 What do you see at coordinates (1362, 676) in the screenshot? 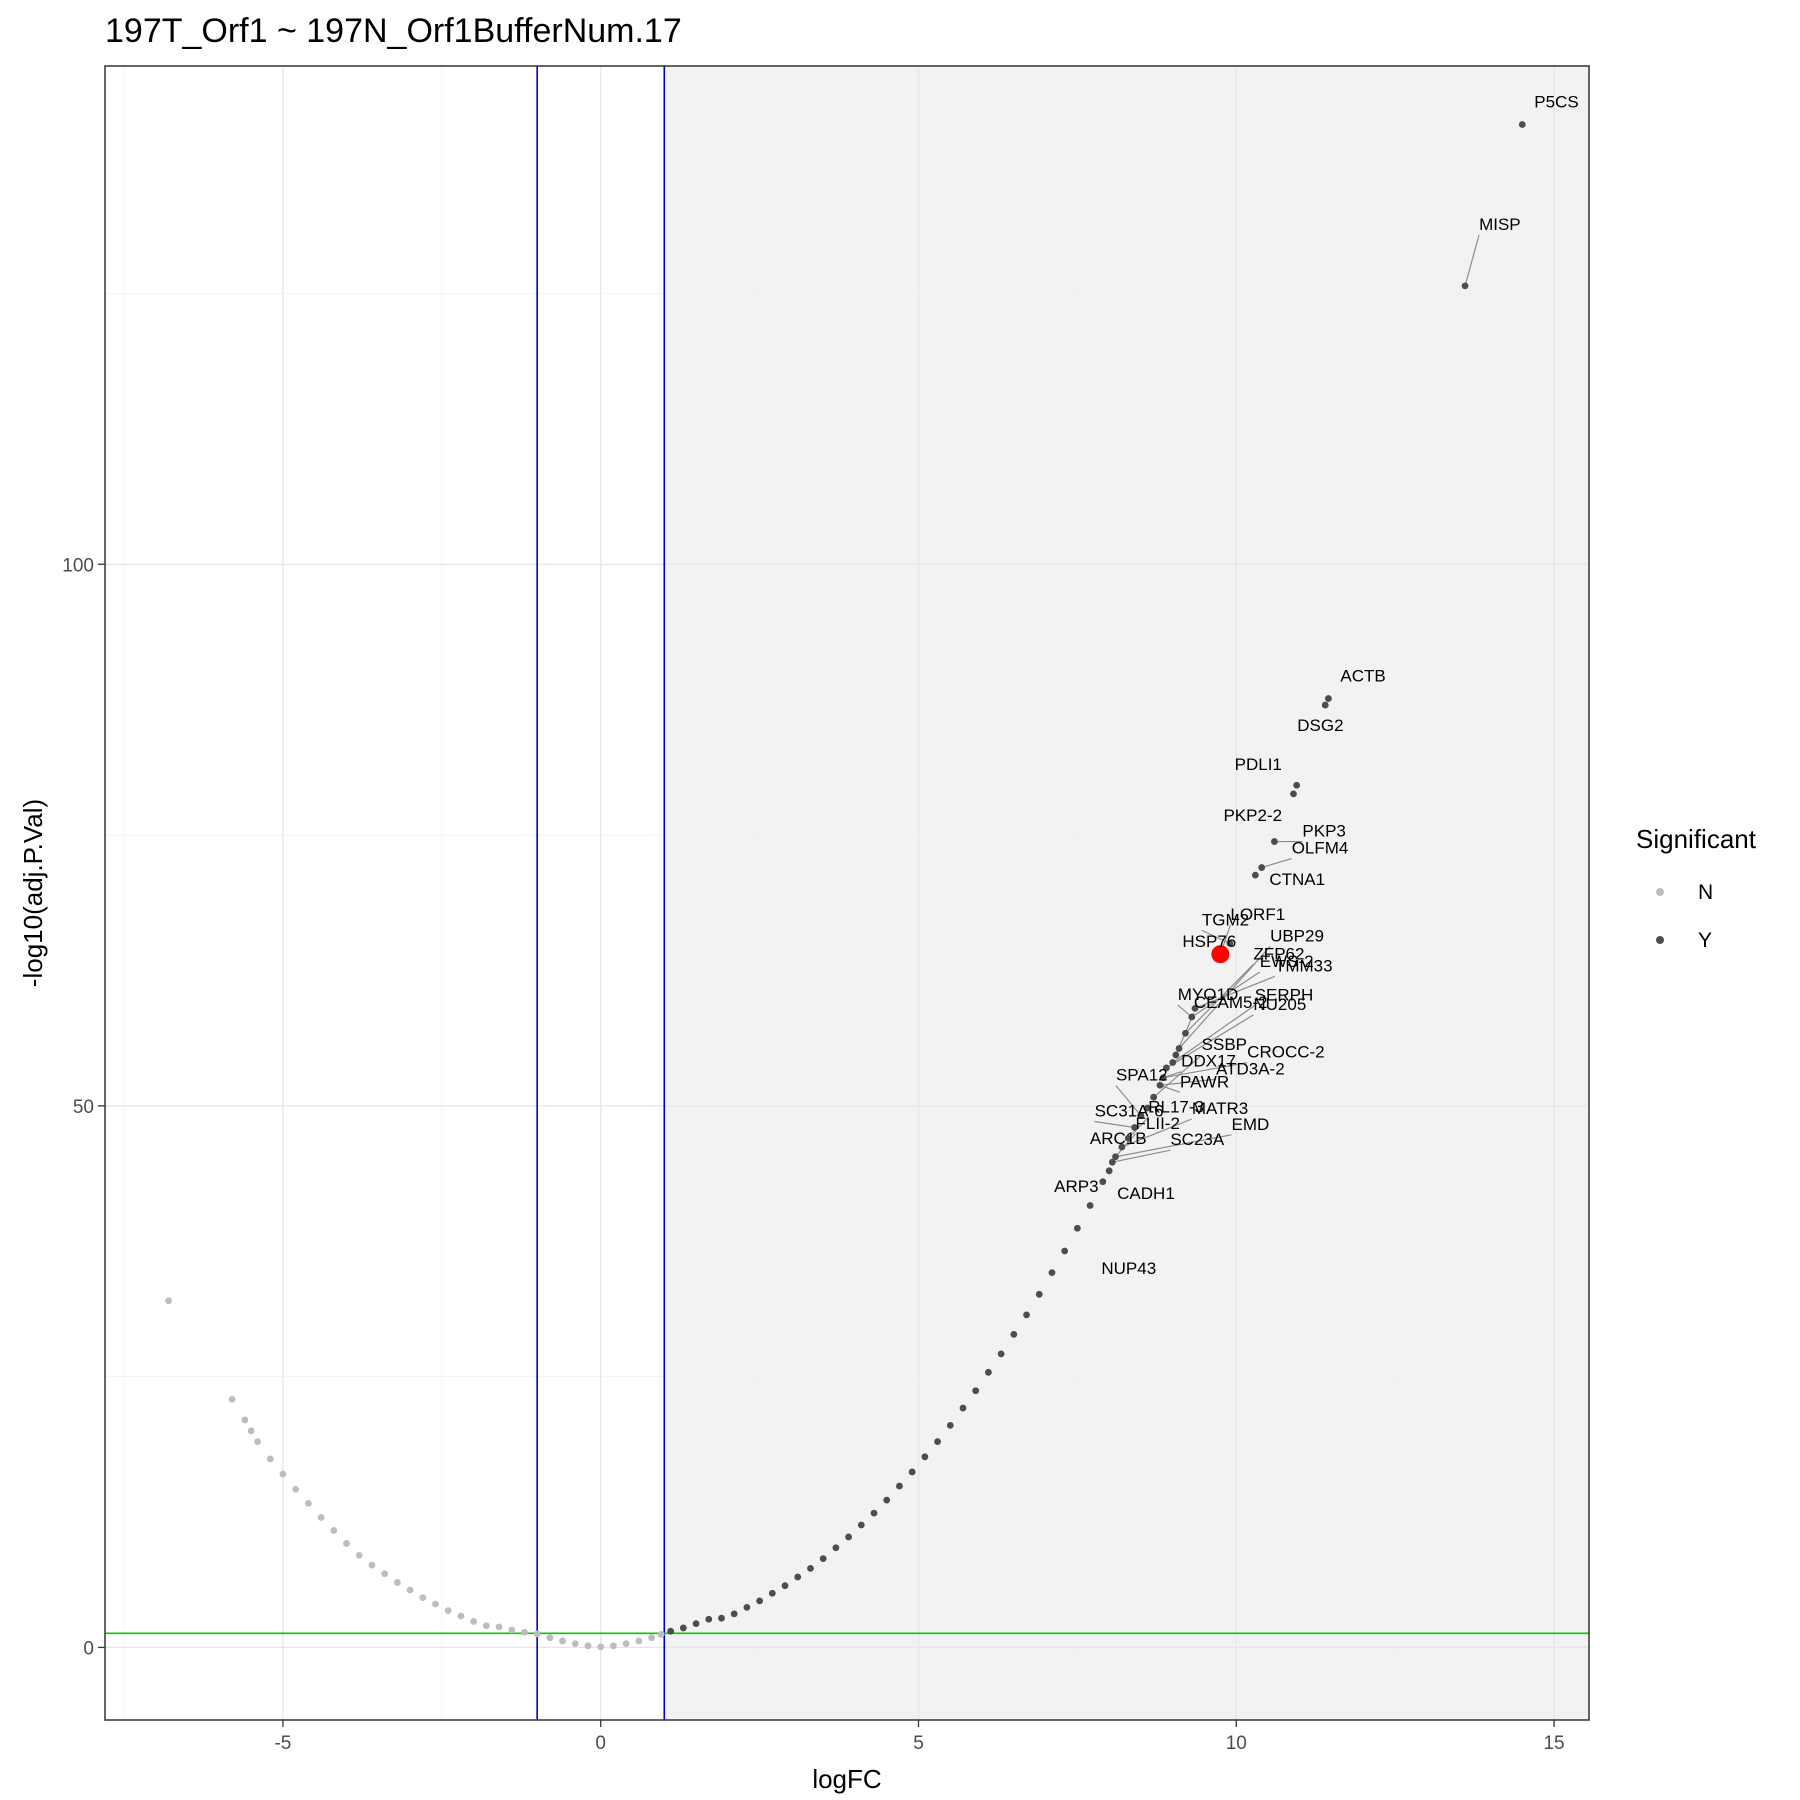
I see `gene-label: ACTB` at bounding box center [1362, 676].